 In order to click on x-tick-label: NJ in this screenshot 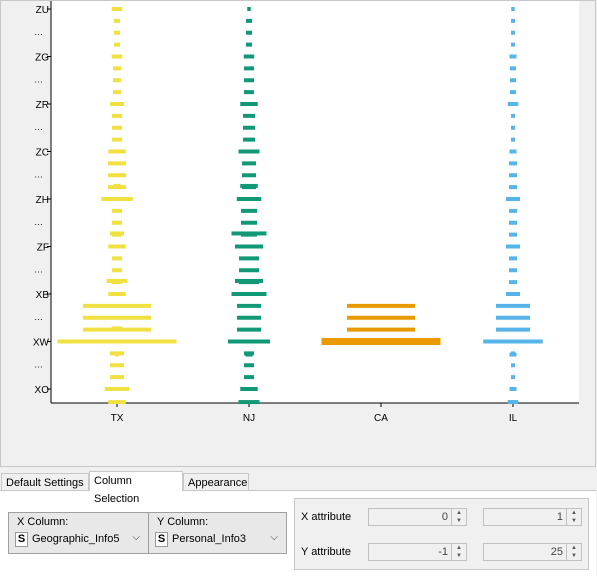, I will do `click(249, 418)`.